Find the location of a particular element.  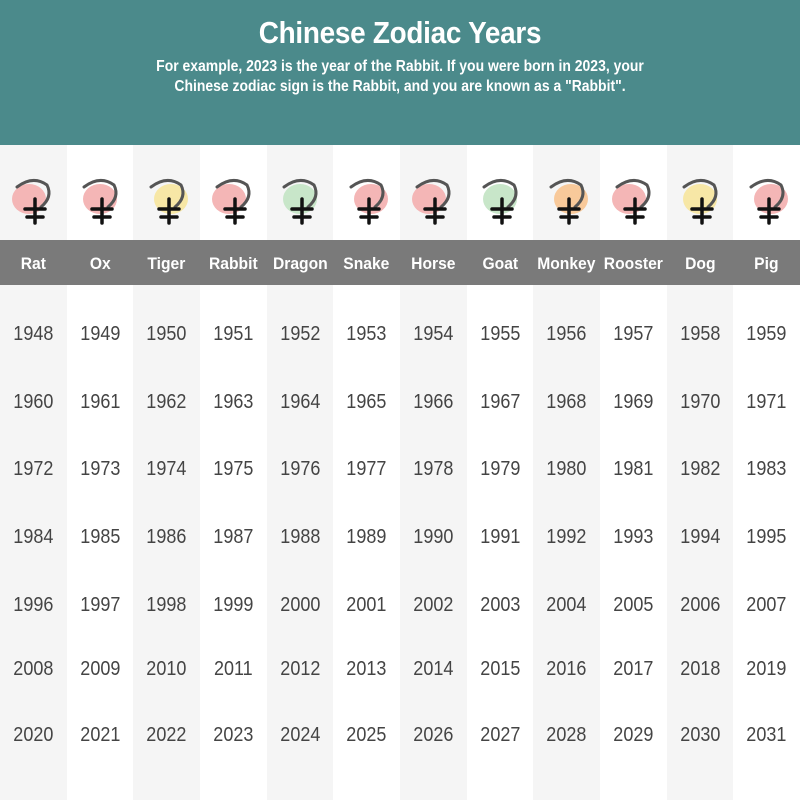

year-cell: 1954 is located at coordinates (433, 334).